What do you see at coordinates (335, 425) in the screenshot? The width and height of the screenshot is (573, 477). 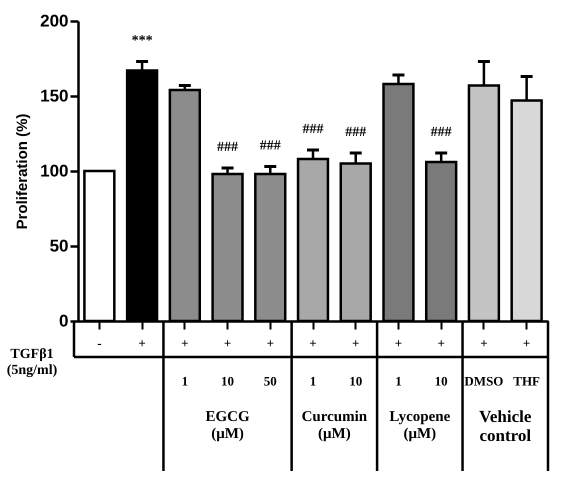 I see `text: Curcumin (μM)` at bounding box center [335, 425].